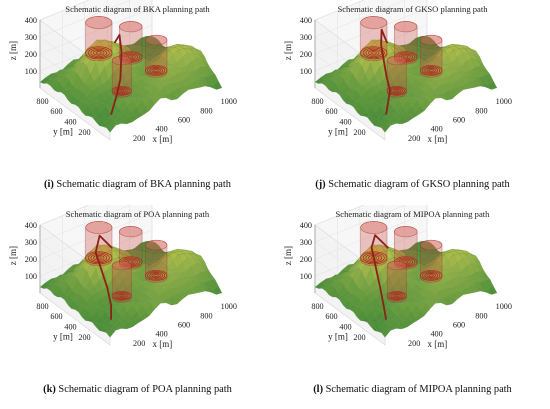  Describe the element at coordinates (417, 389) in the screenshot. I see `caption-text: Schematic diagram of MIPOA planning path` at that location.